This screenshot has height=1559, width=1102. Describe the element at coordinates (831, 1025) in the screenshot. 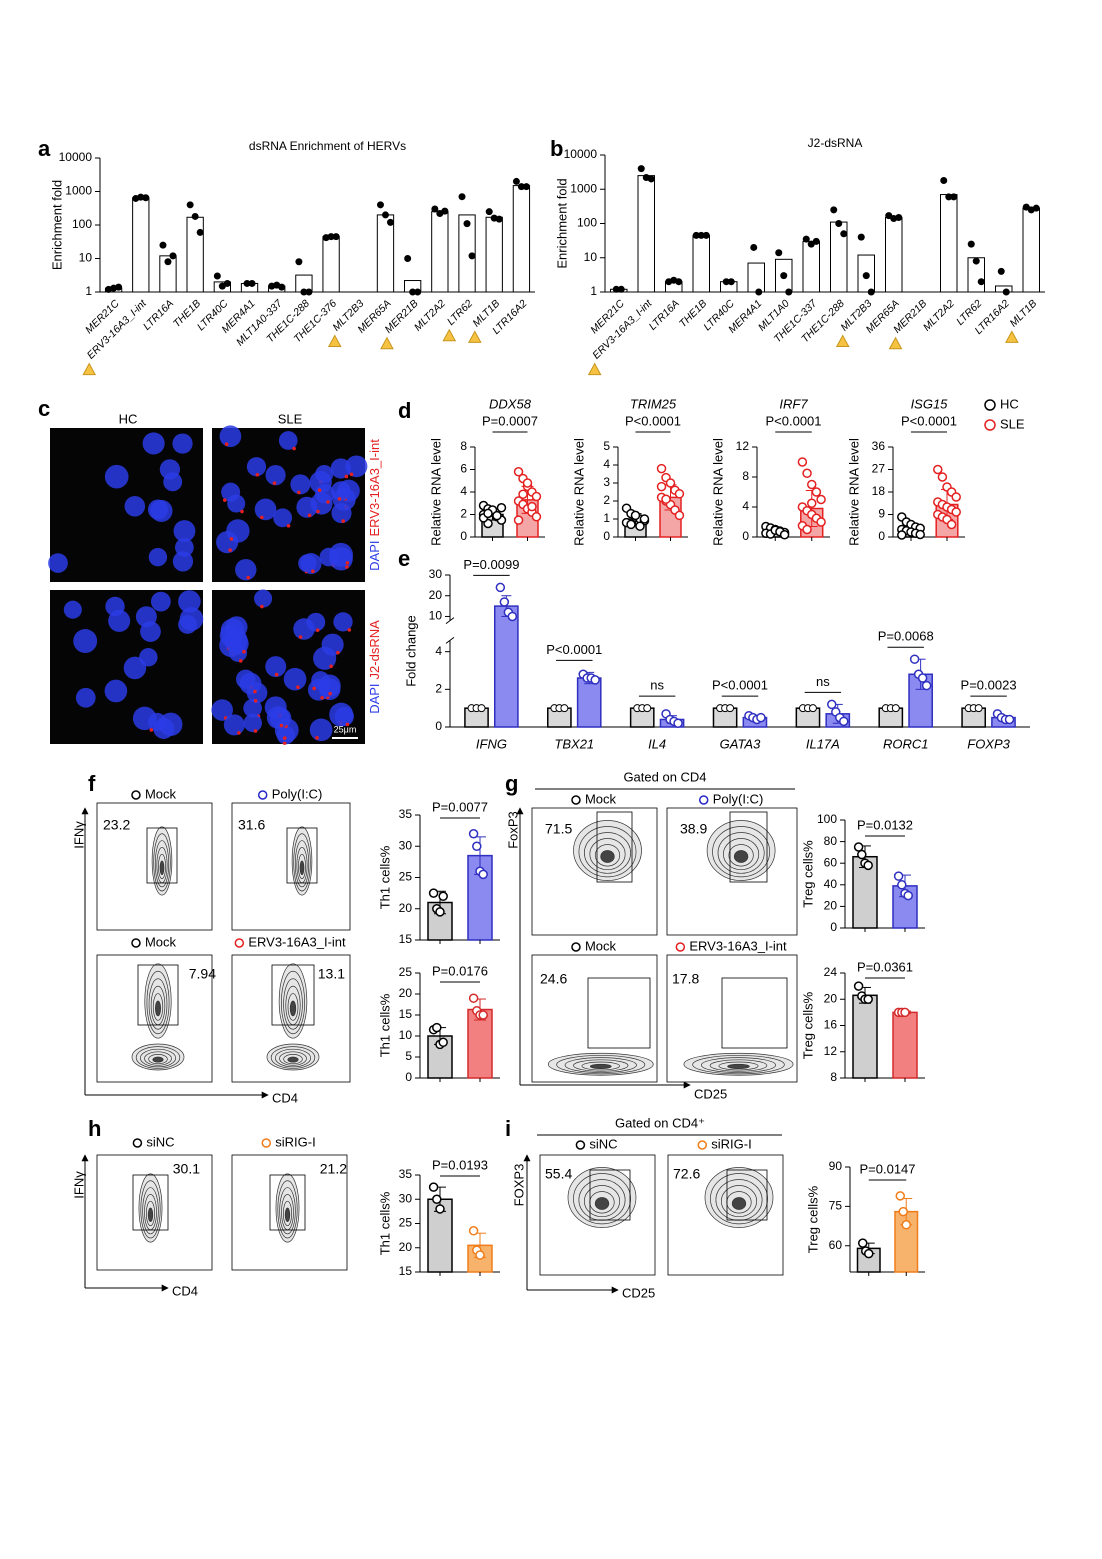

I see `y-tick-label: 16` at that location.